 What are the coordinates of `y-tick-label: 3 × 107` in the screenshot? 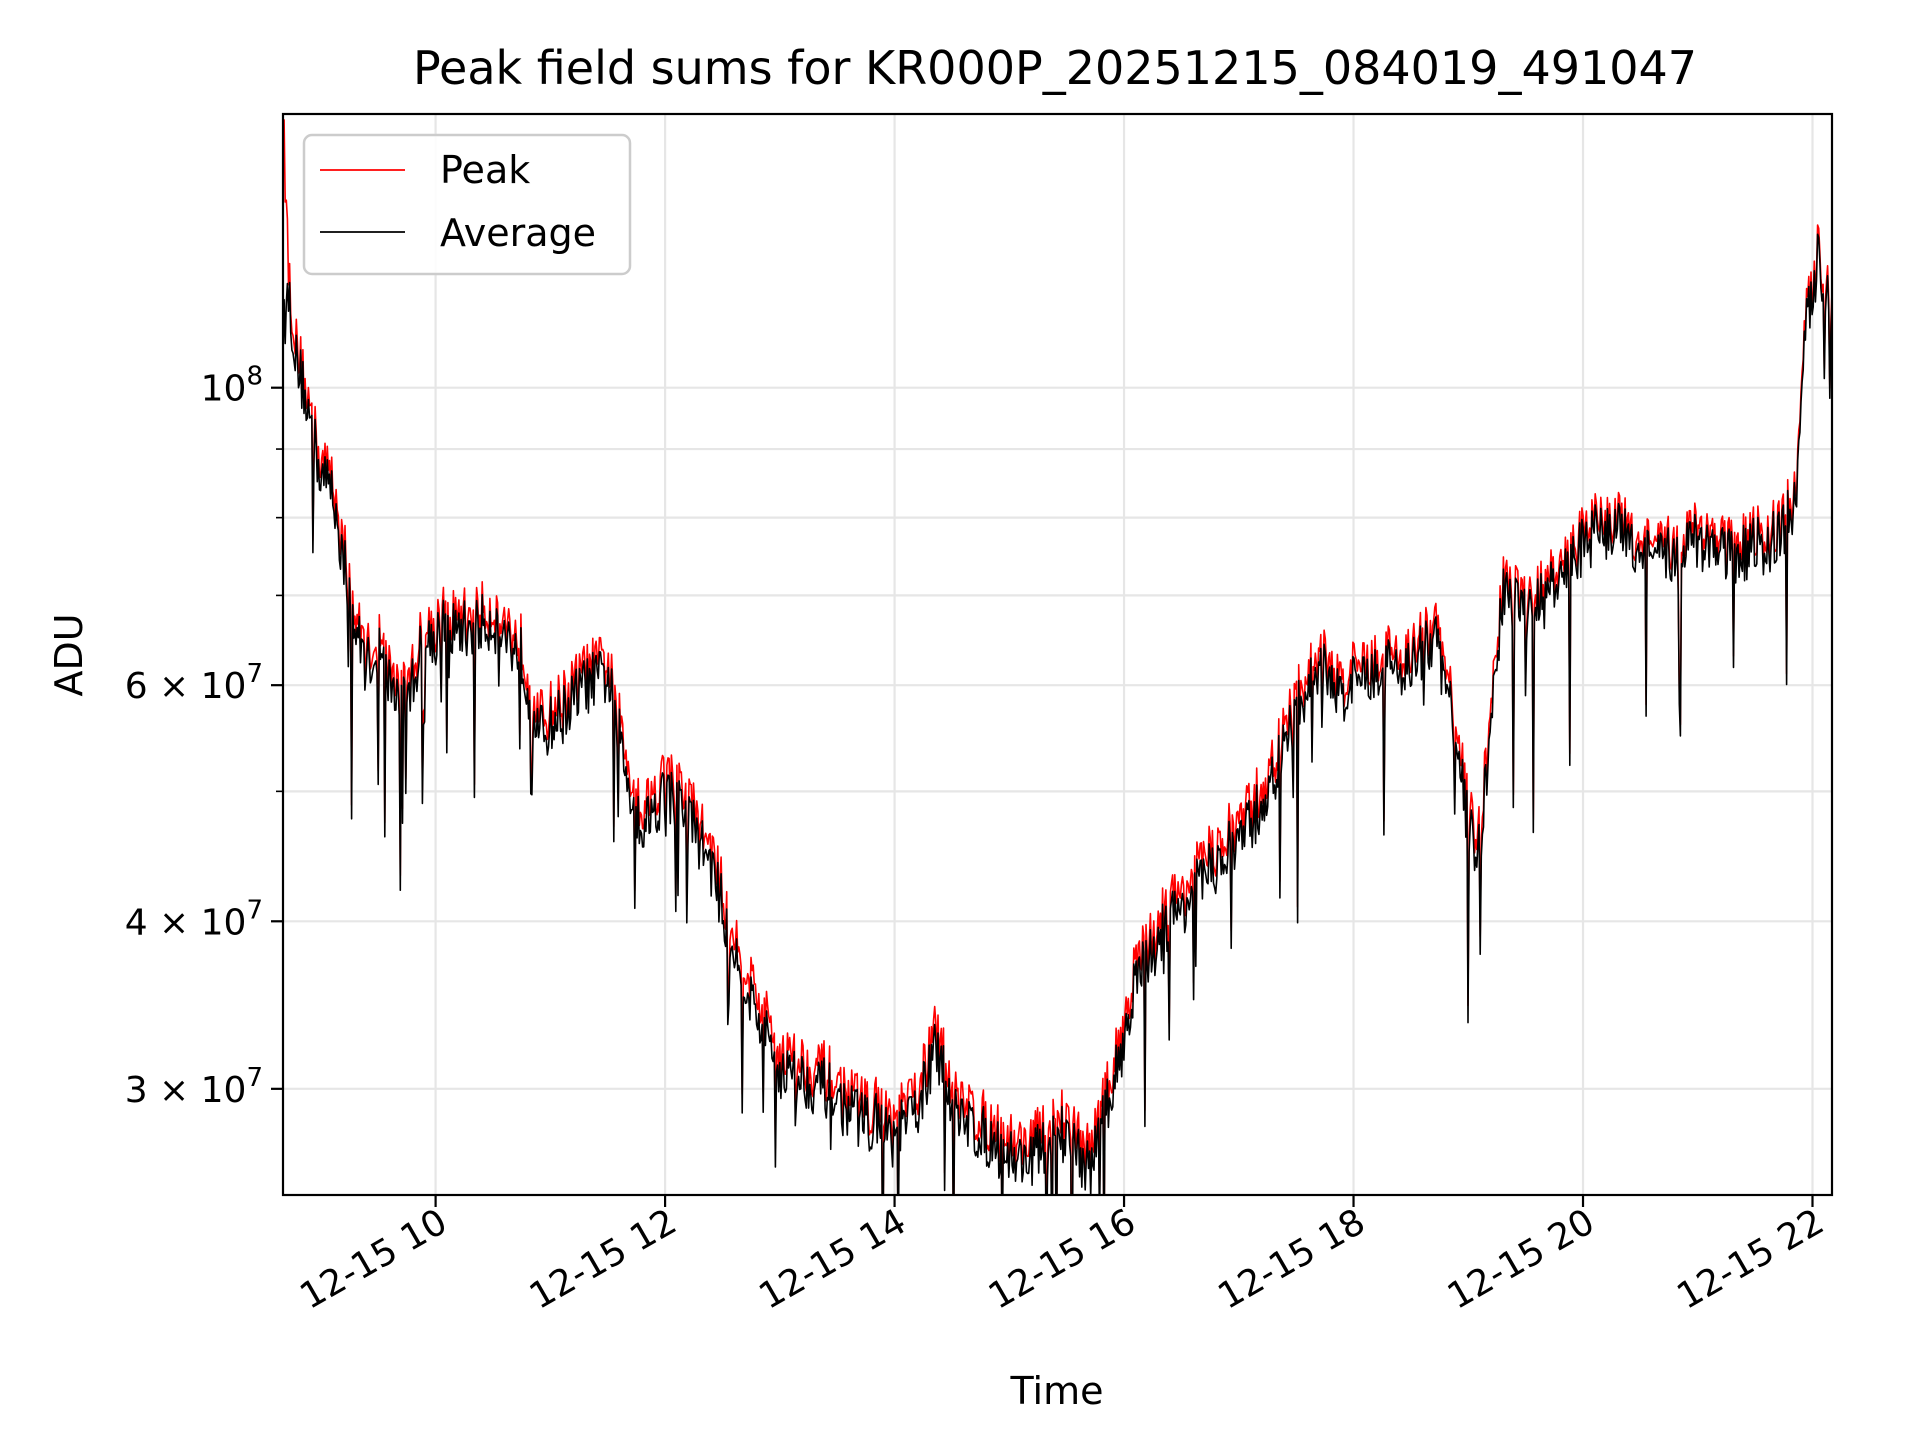 It's located at (194, 1087).